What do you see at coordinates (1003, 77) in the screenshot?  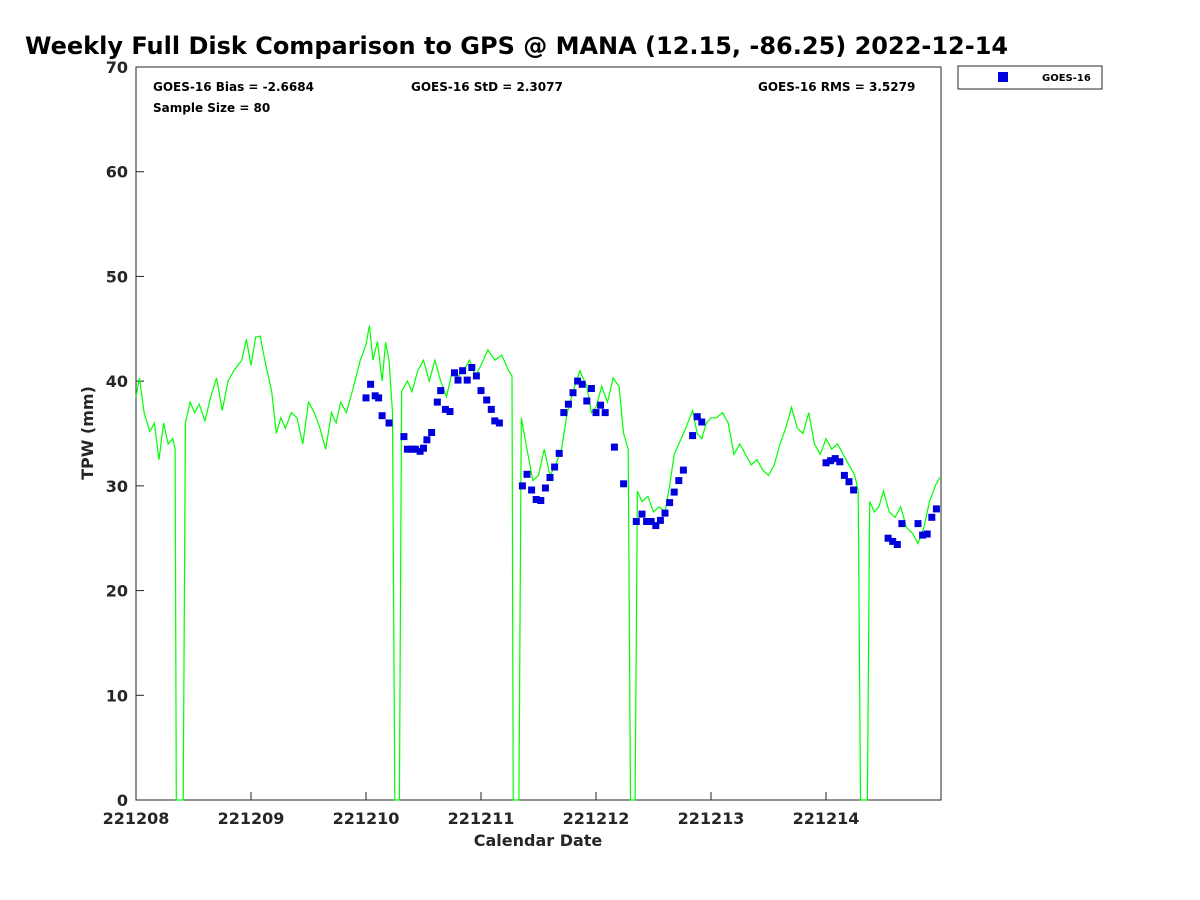 I see `legend-marker-goes16` at bounding box center [1003, 77].